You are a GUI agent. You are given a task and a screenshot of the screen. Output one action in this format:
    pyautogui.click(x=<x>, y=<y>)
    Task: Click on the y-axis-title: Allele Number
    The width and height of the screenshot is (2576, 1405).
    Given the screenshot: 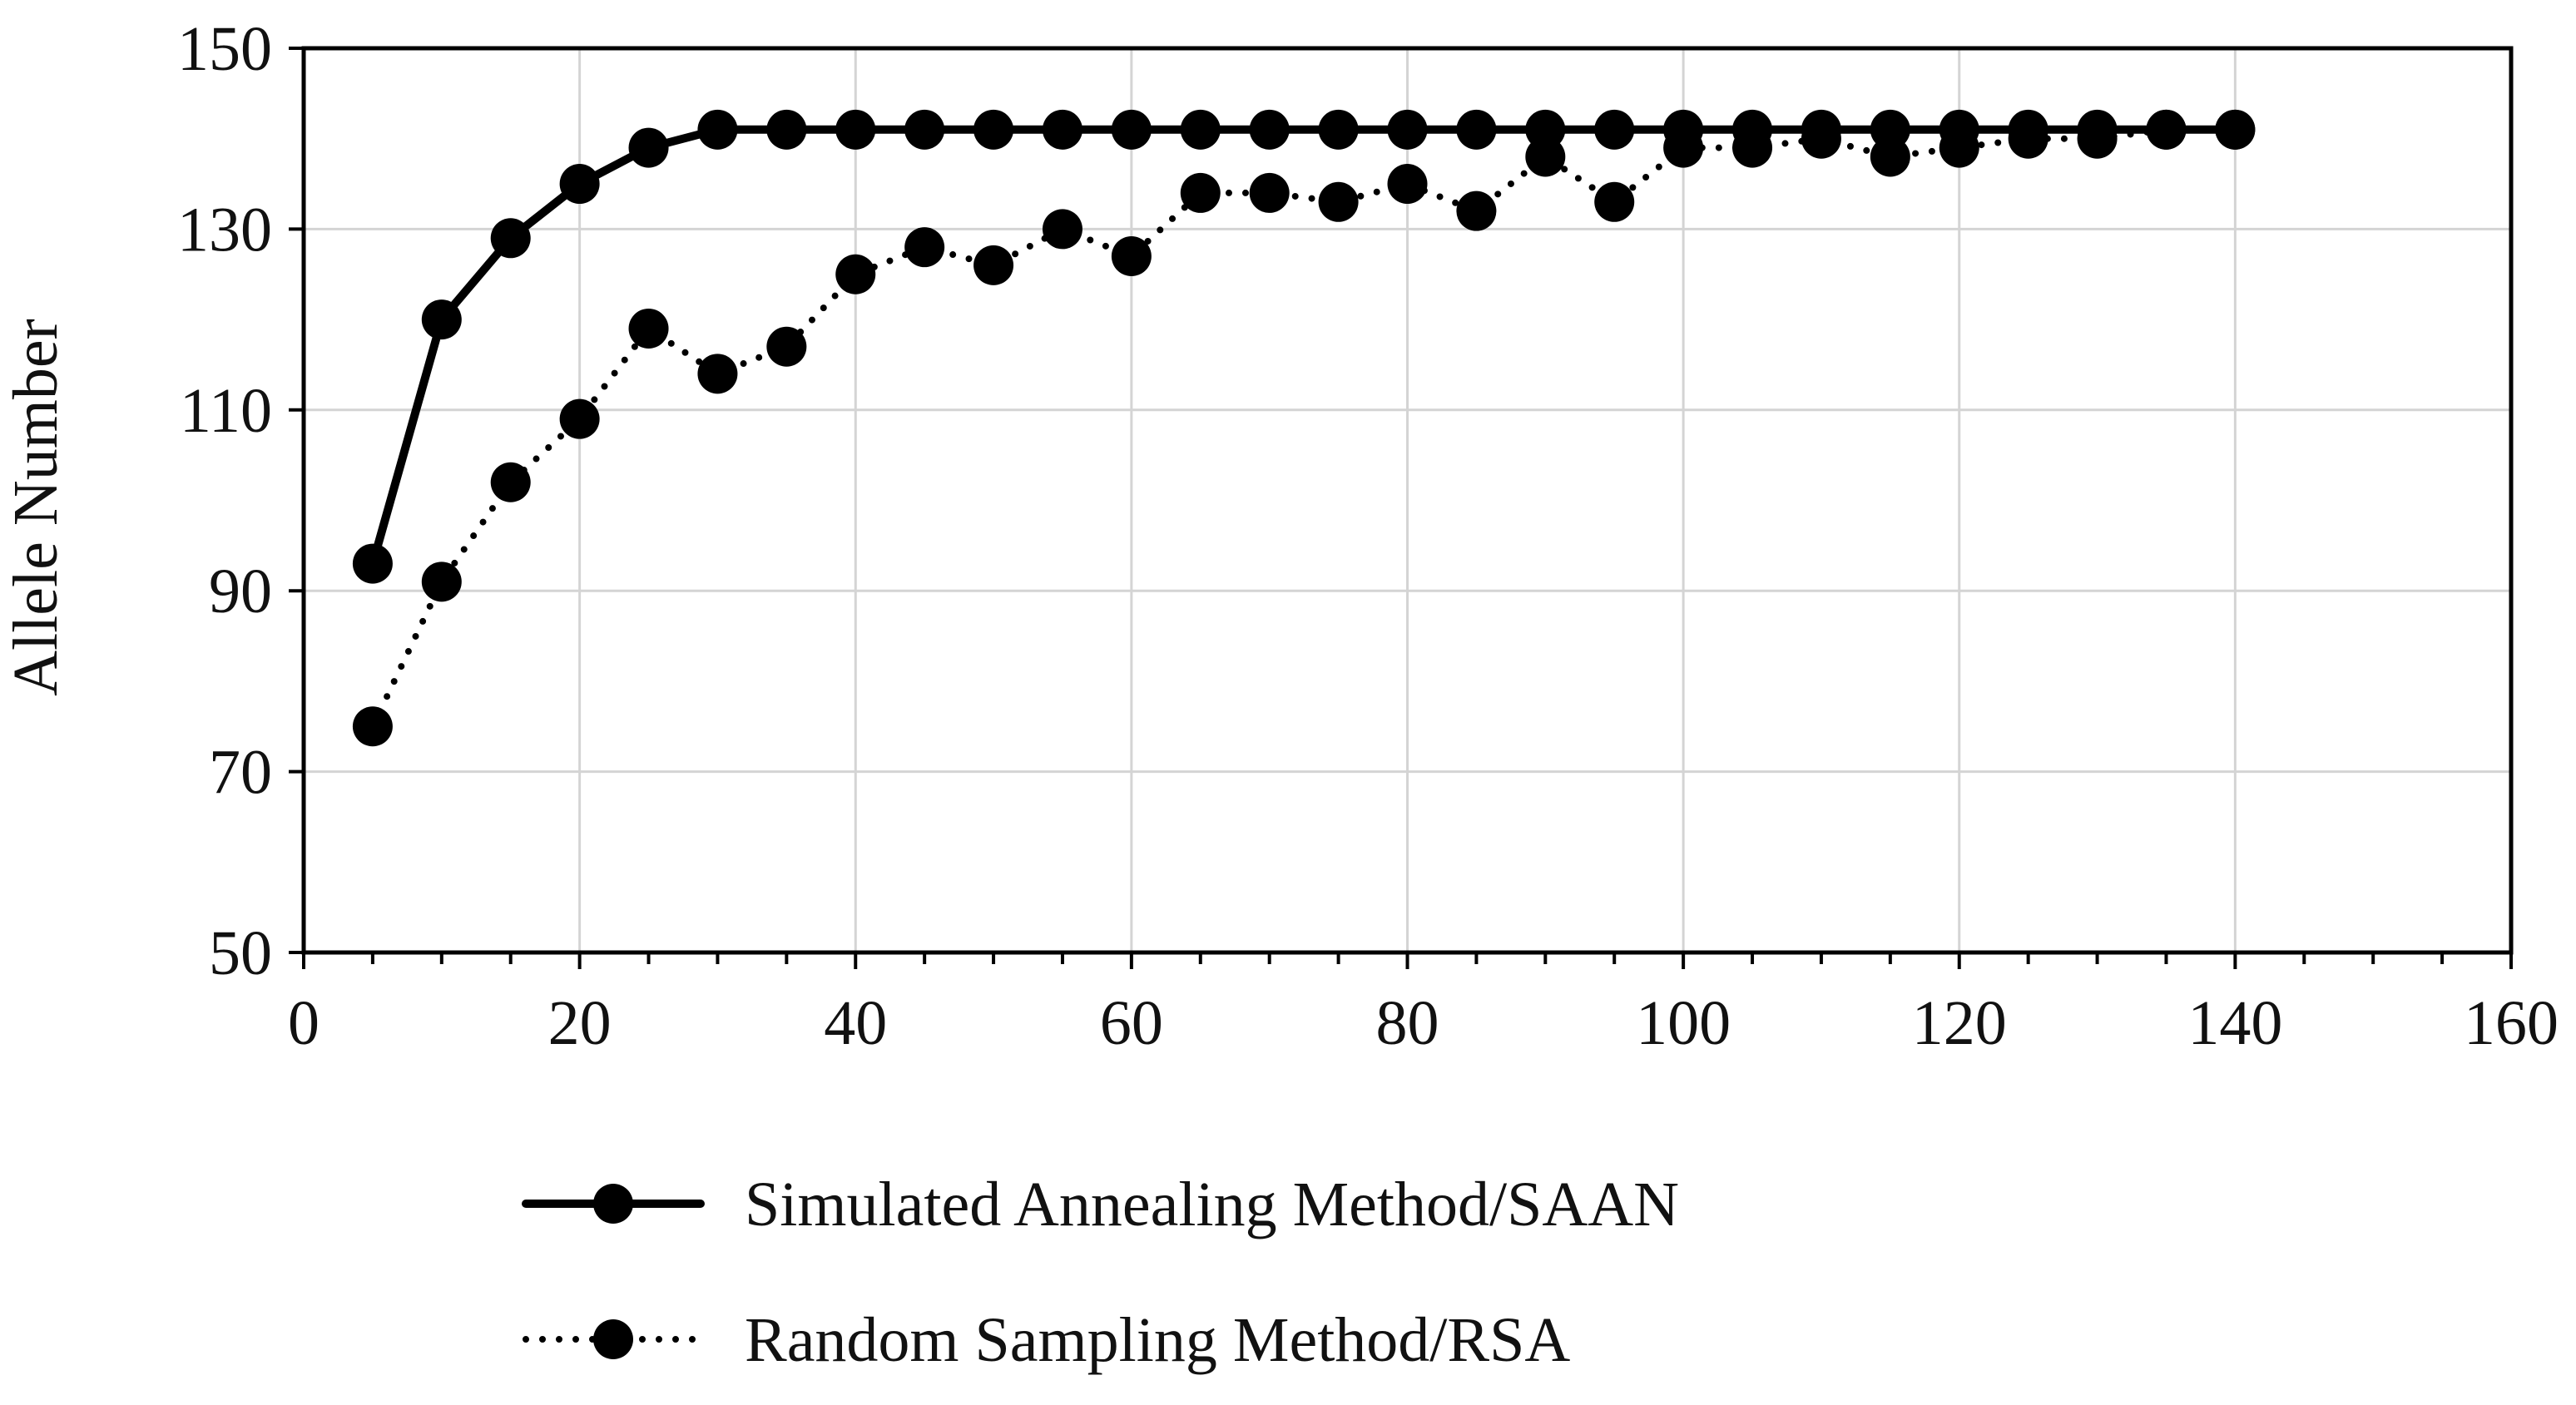 What is the action you would take?
    pyautogui.click(x=36, y=507)
    